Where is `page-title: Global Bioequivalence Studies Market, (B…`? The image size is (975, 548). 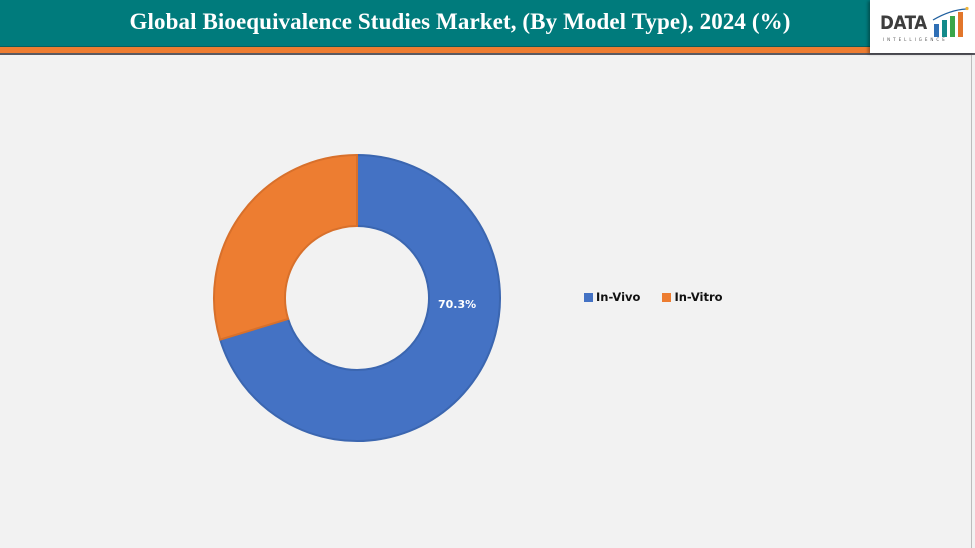 page-title: Global Bioequivalence Studies Market, (B… is located at coordinates (460, 21).